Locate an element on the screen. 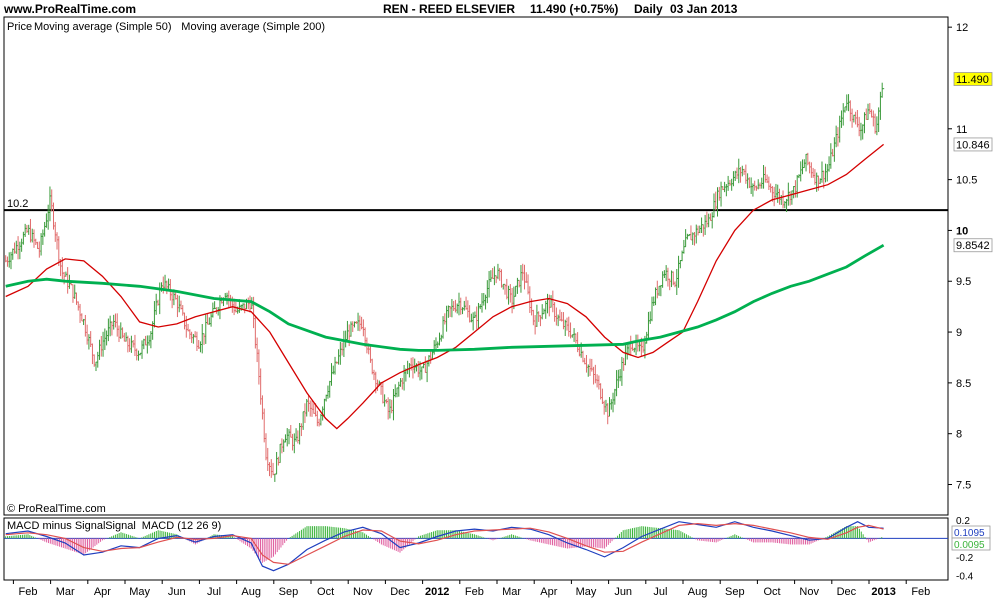 The height and width of the screenshot is (600, 1000). price-legend-item: Price is located at coordinates (19, 27).